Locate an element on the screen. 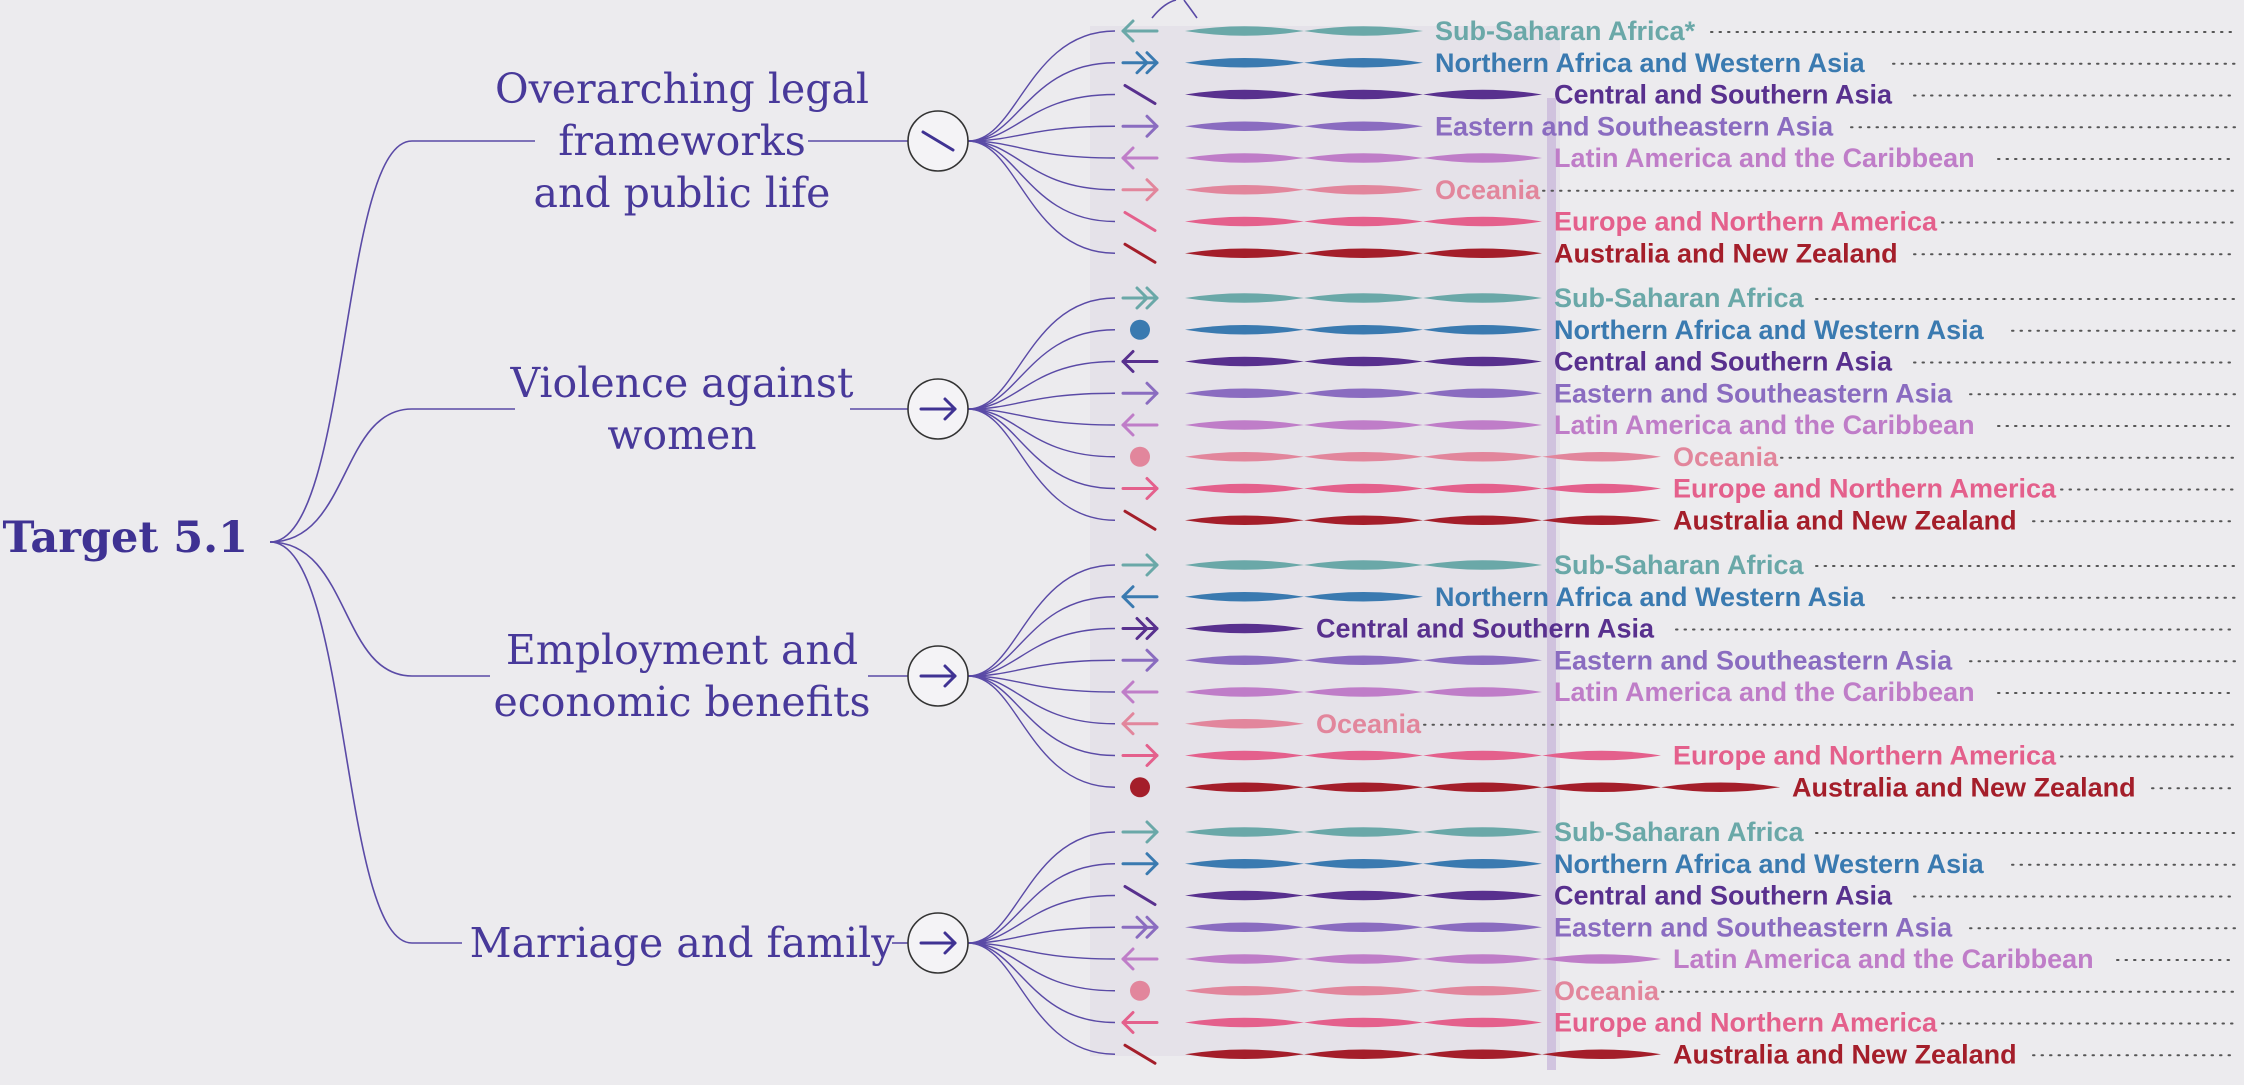  region-label: Eastern and Southeastern Asia is located at coordinates (1753, 393).